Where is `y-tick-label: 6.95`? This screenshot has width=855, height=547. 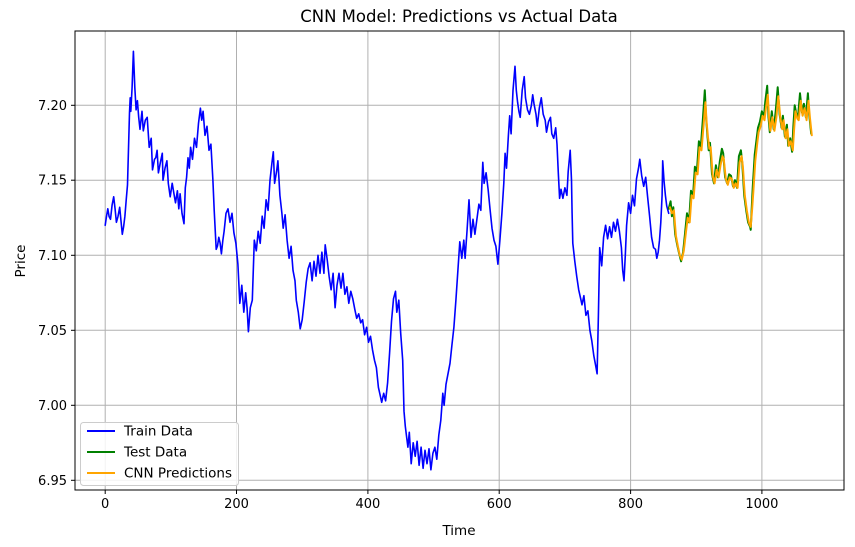 y-tick-label: 6.95 is located at coordinates (52, 481).